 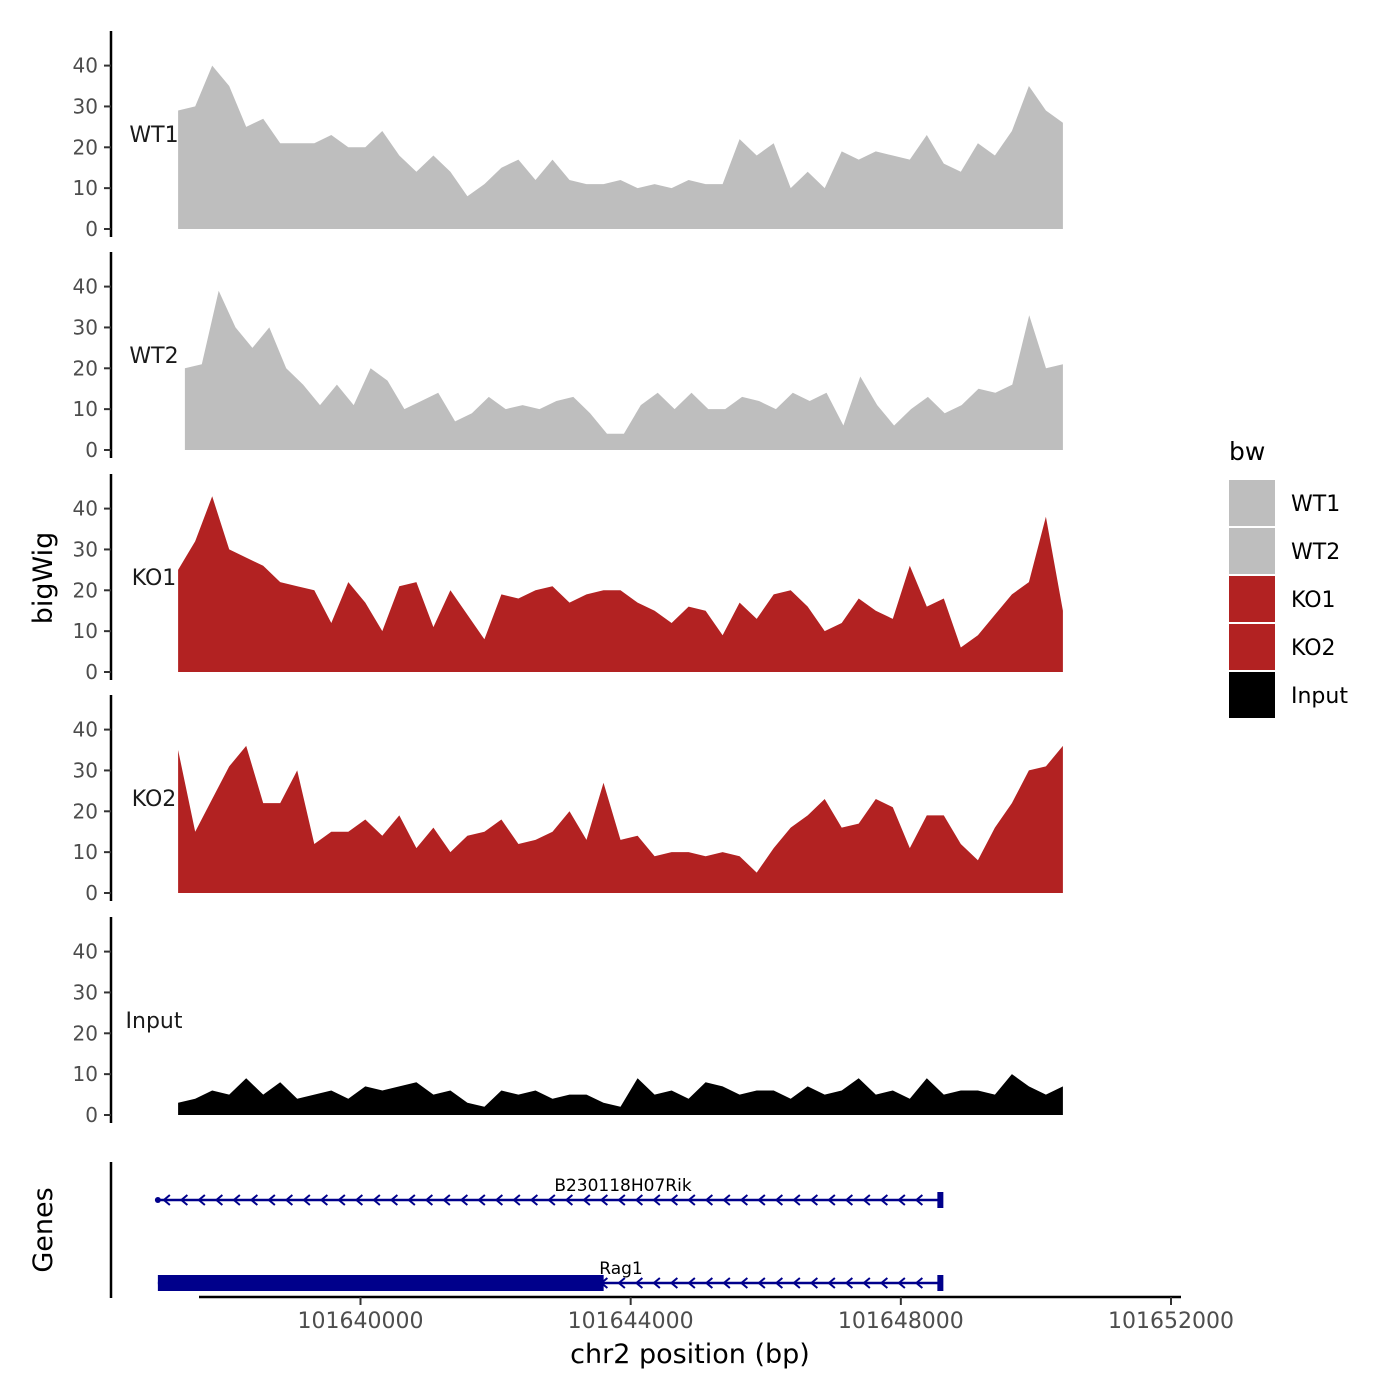 What do you see at coordinates (154, 1021) in the screenshot?
I see `track-label-input: Input` at bounding box center [154, 1021].